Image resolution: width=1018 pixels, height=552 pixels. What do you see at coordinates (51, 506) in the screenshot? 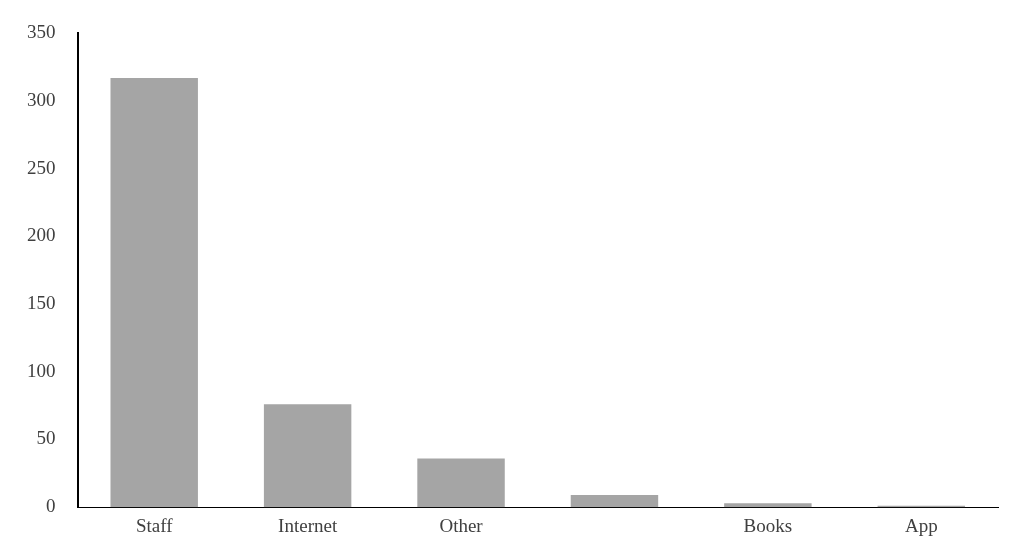
I see `y-tick-label: 0` at bounding box center [51, 506].